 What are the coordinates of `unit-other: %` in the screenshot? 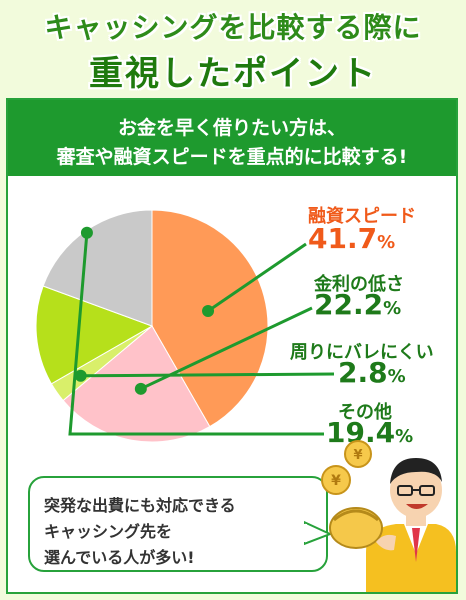 It's located at (404, 436).